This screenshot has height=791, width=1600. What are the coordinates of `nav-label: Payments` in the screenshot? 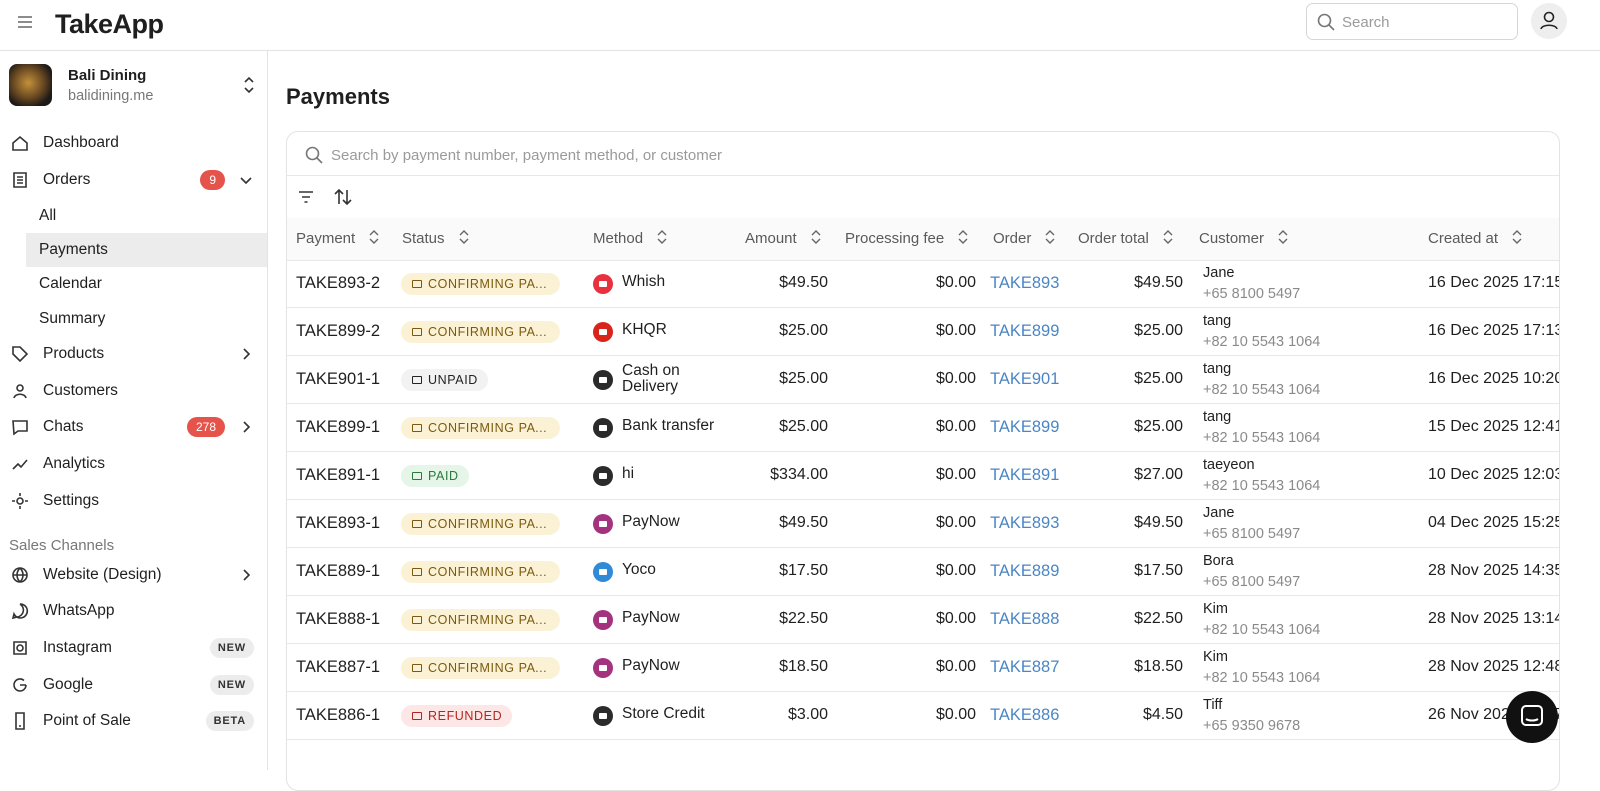 It's located at (73, 249).